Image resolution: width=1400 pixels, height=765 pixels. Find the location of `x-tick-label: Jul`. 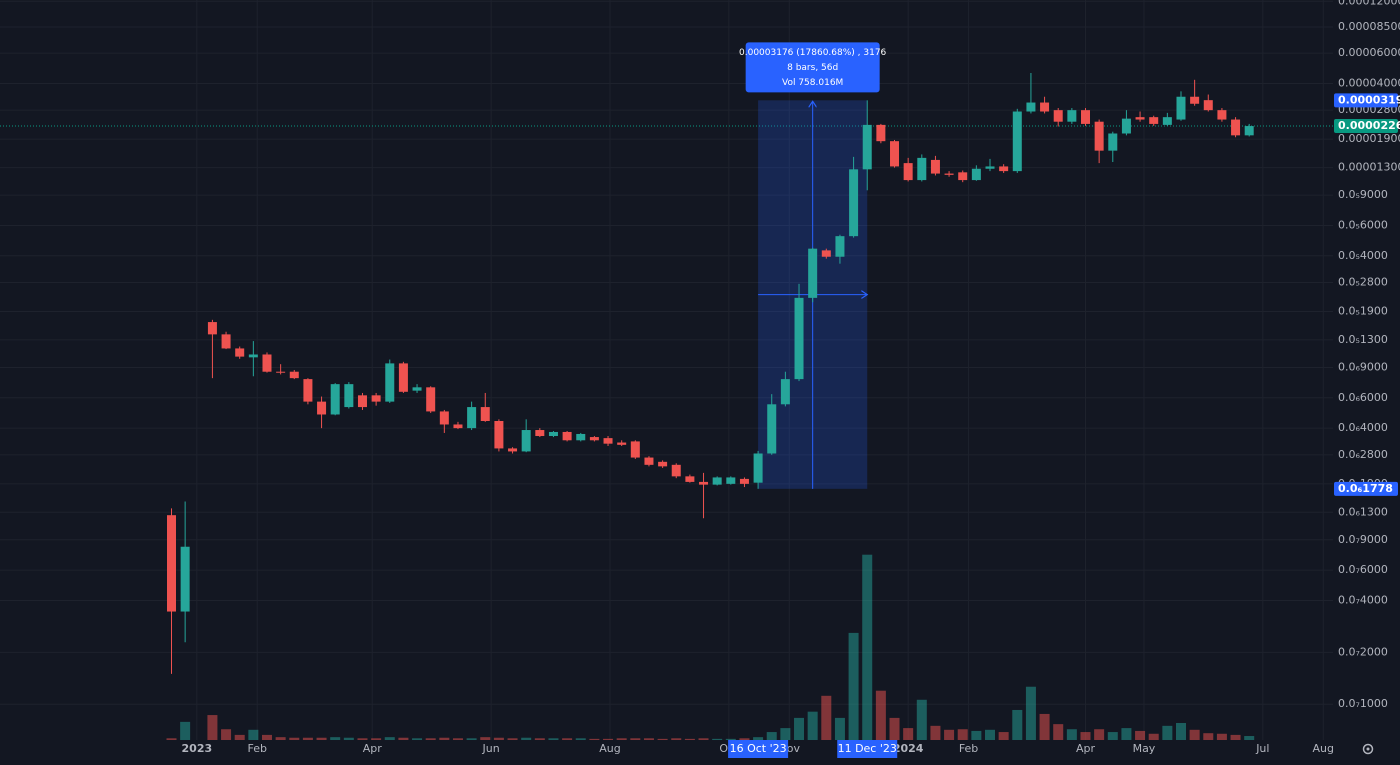

x-tick-label: Jul is located at coordinates (1262, 748).